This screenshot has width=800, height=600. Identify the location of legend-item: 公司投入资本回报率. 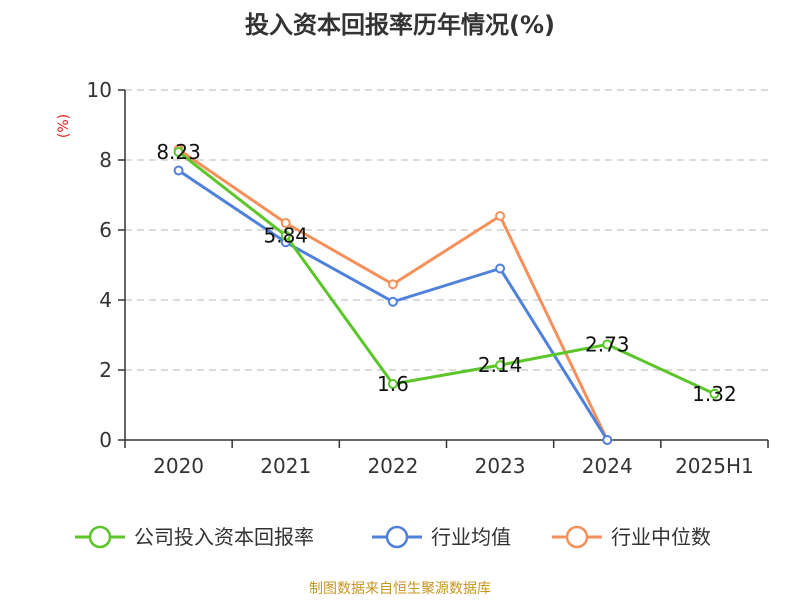
(194, 537).